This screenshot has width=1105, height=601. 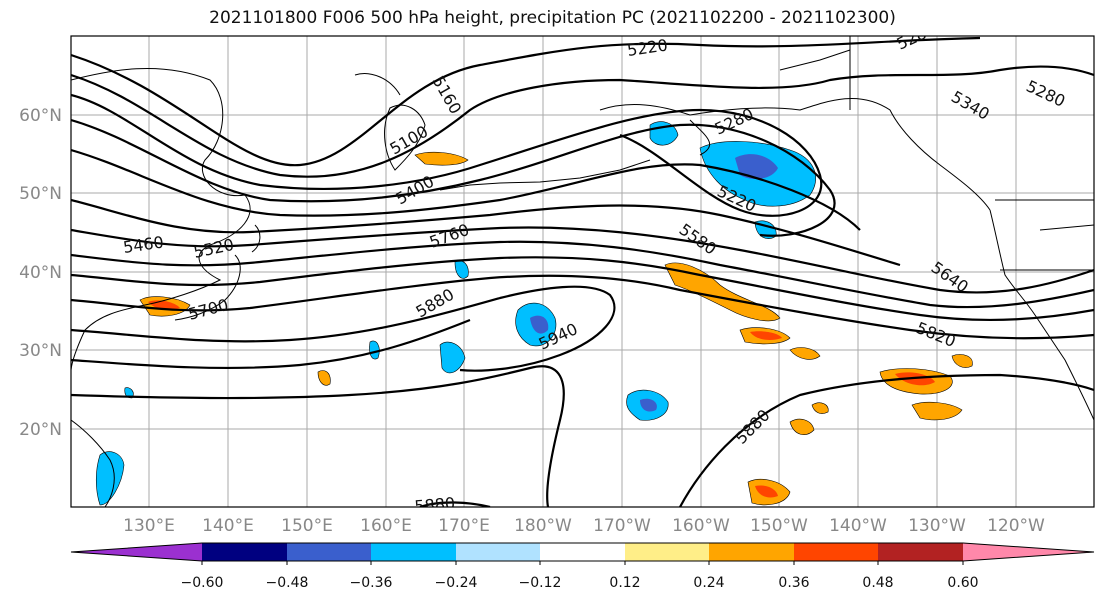 I want to click on colorbar-segments, so click(x=582, y=553).